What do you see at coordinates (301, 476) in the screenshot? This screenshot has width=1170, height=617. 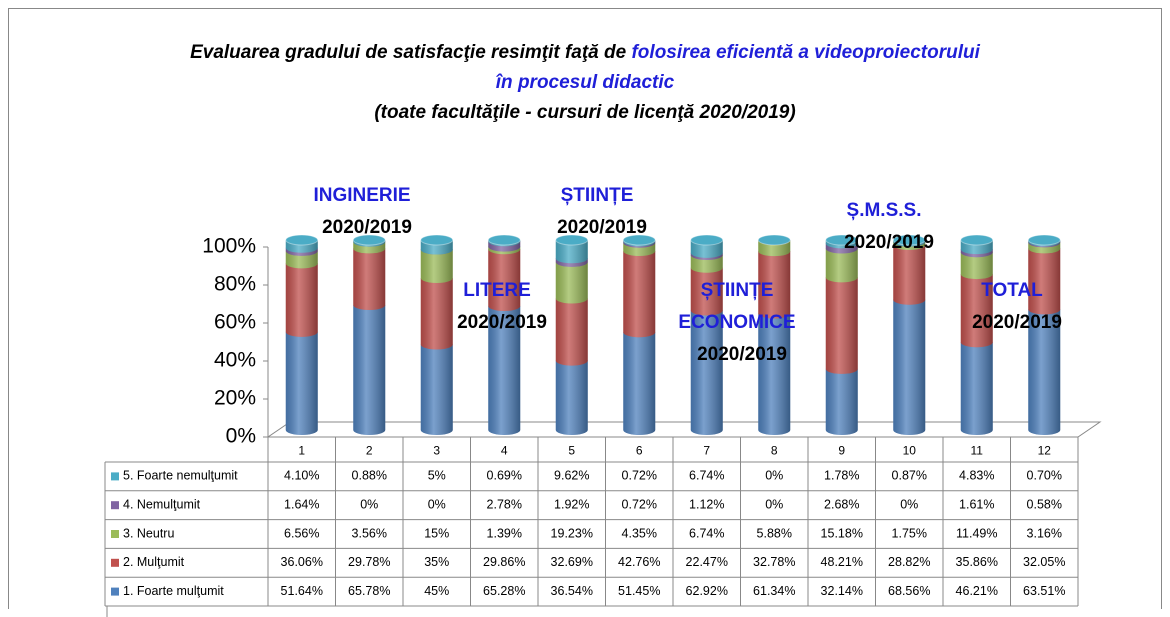 I see `table-cell: 4.10%` at bounding box center [301, 476].